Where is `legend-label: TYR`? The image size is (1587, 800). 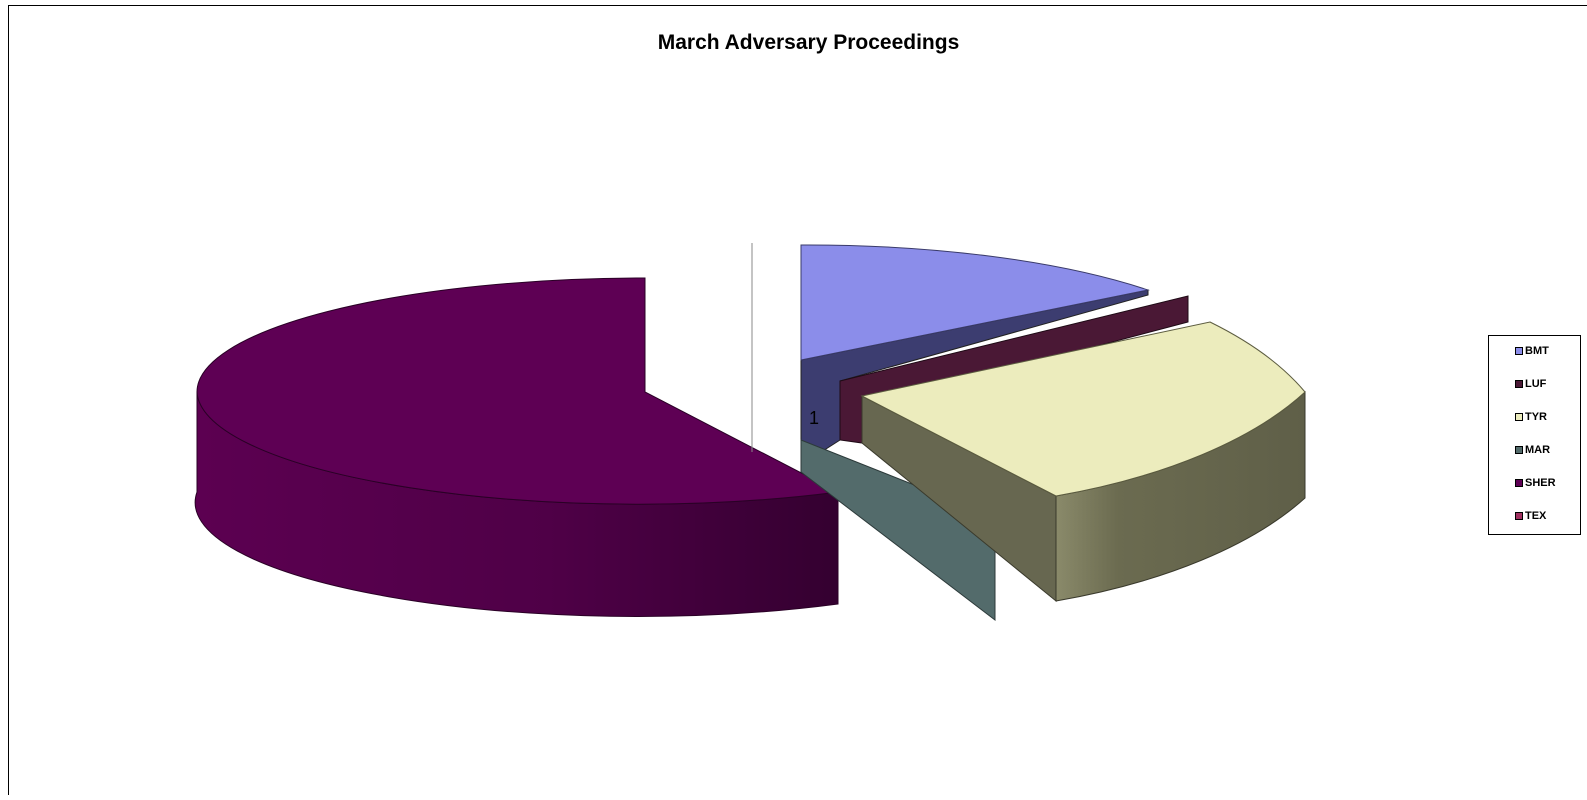 legend-label: TYR is located at coordinates (1536, 417).